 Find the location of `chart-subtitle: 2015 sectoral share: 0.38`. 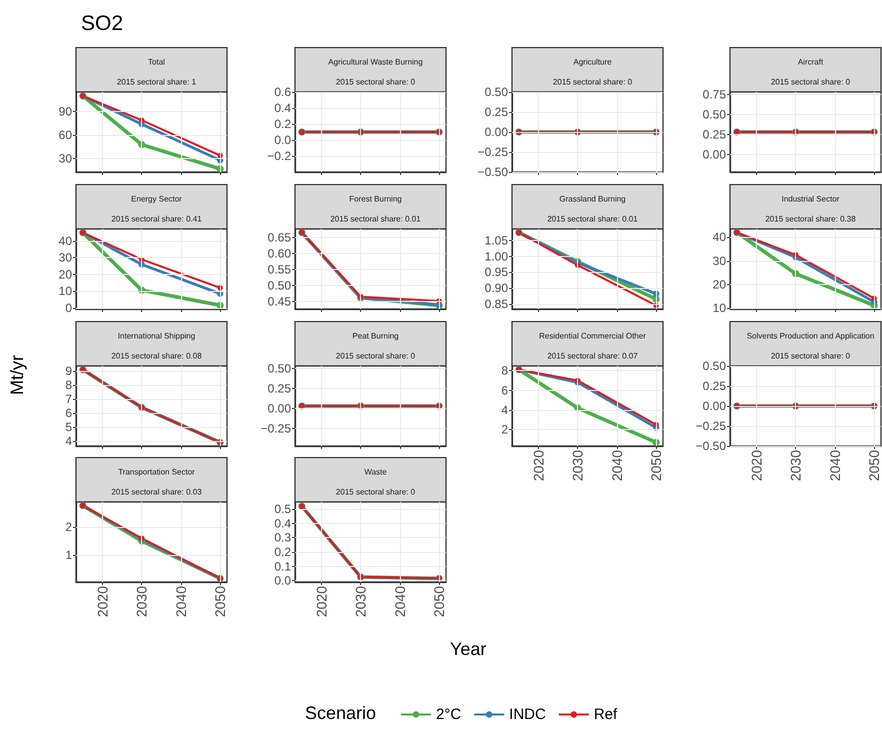

chart-subtitle: 2015 sectoral share: 0.38 is located at coordinates (810, 219).